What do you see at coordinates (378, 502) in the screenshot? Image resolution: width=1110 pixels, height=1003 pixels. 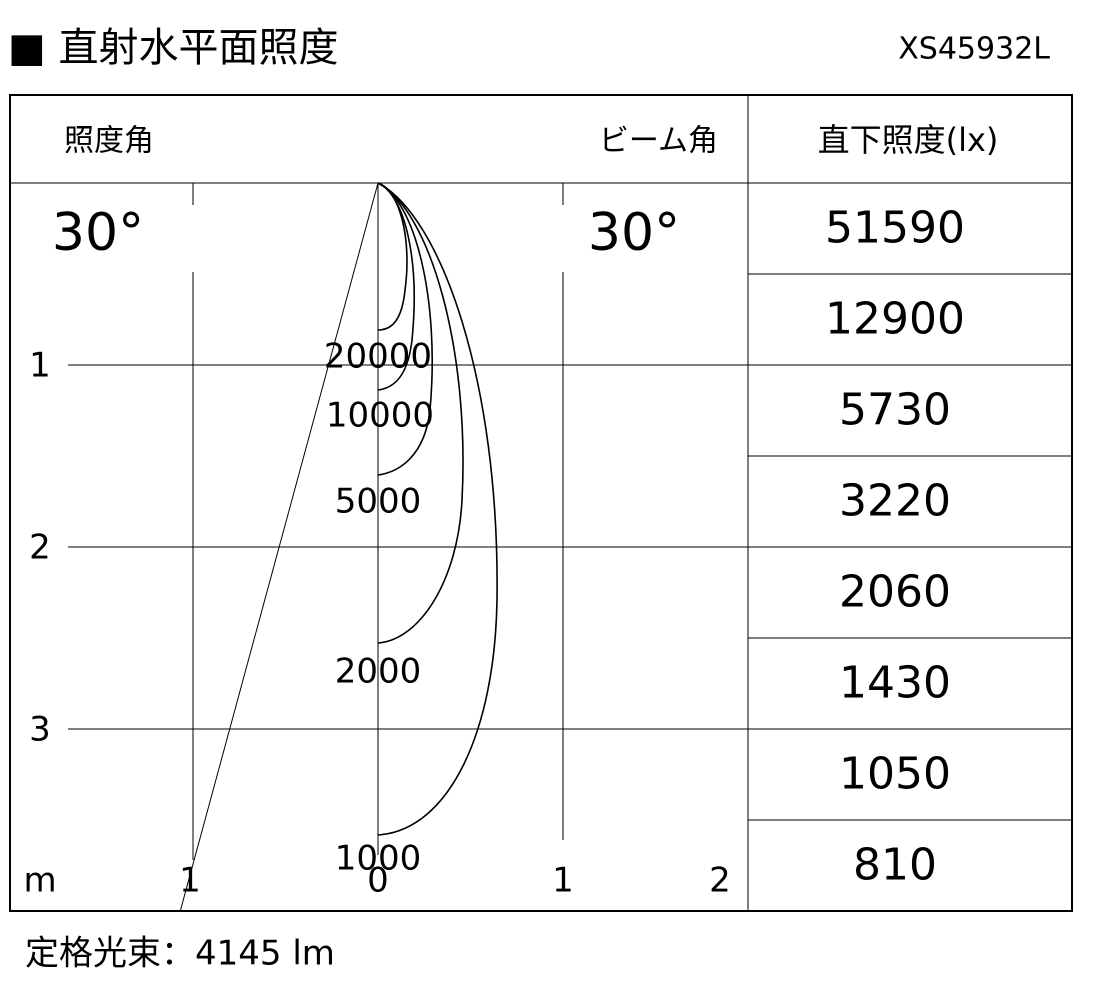 I see `contour-label: 5000` at bounding box center [378, 502].